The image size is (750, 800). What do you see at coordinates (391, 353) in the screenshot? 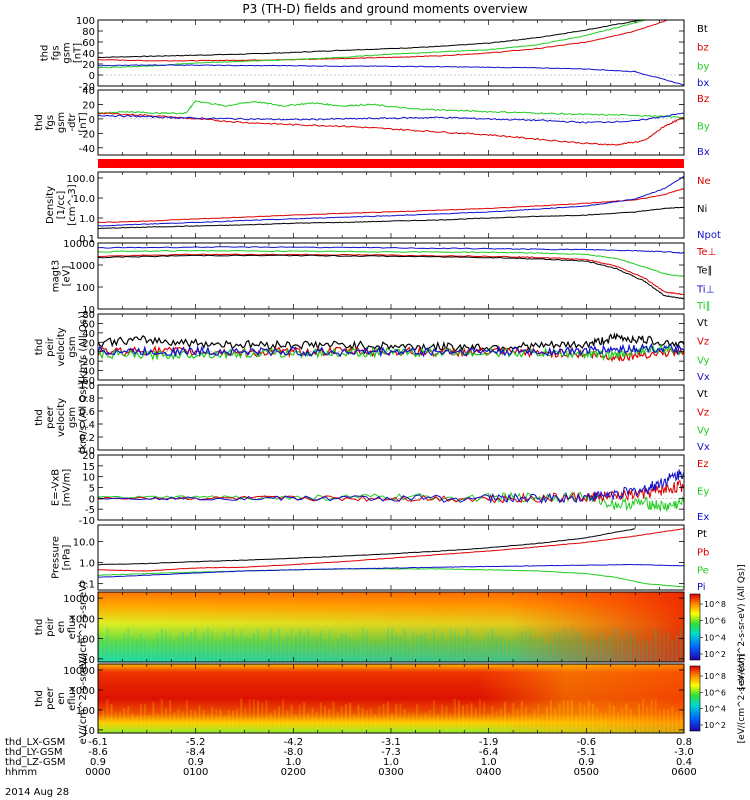
I see `series-line-peir-velocity-green` at bounding box center [391, 353].